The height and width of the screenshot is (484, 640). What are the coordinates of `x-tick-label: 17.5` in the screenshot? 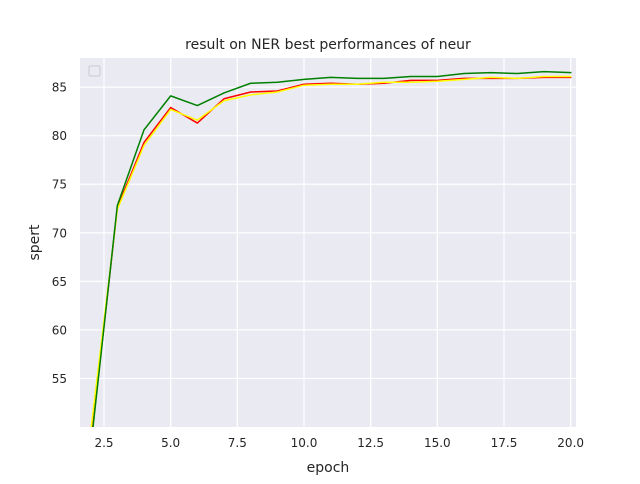 It's located at (504, 443).